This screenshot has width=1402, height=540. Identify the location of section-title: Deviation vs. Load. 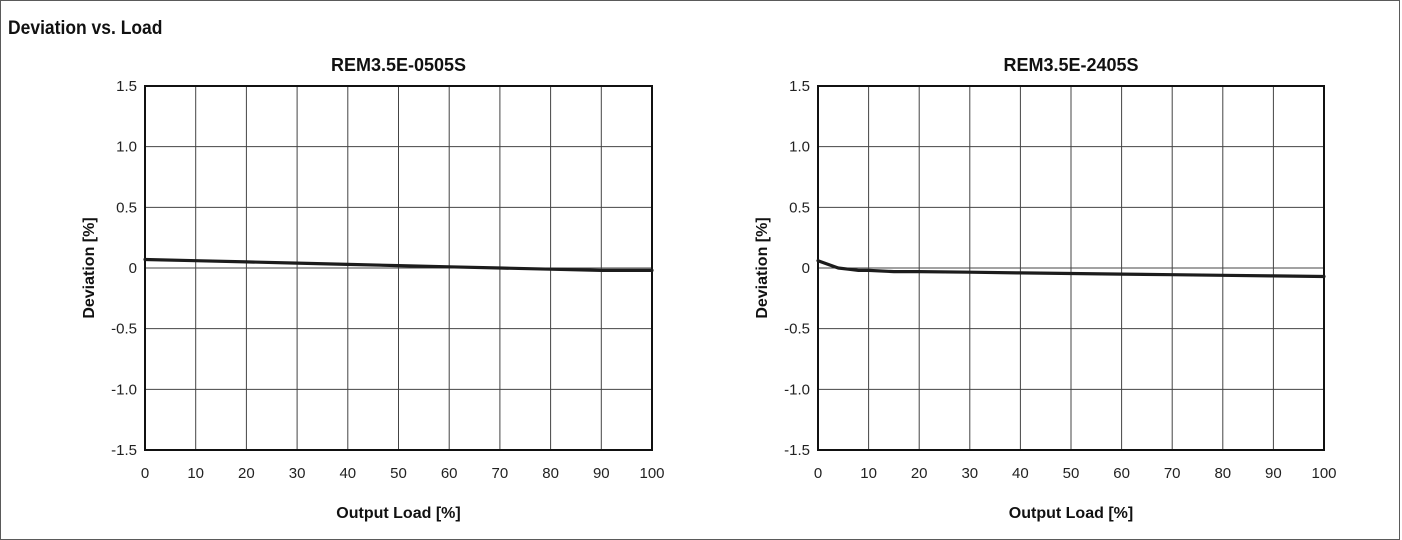
(85, 28).